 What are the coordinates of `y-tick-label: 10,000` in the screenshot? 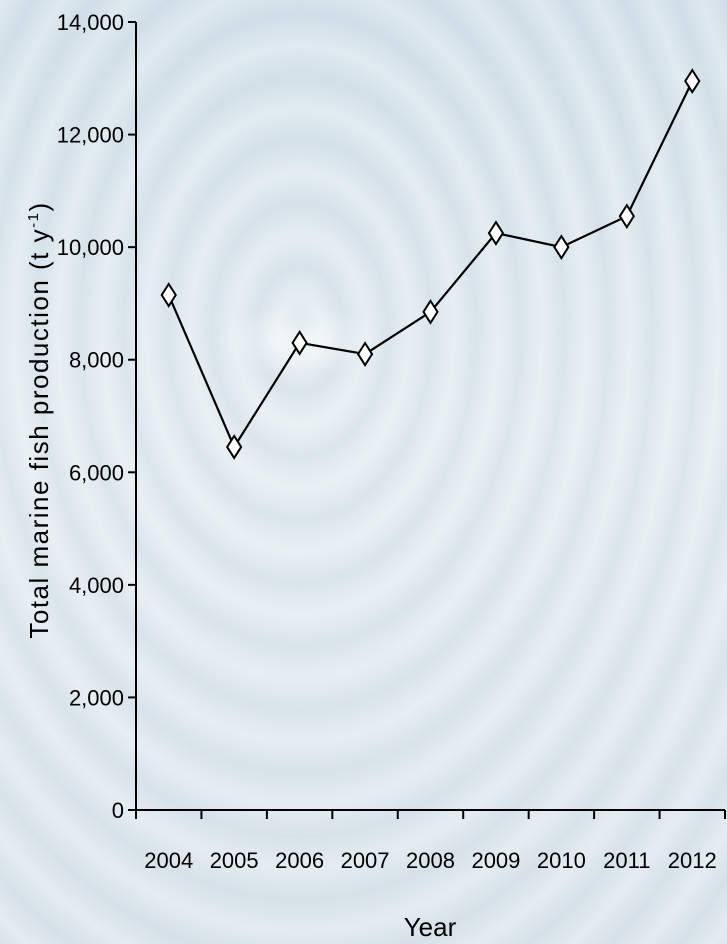 It's located at (90, 247).